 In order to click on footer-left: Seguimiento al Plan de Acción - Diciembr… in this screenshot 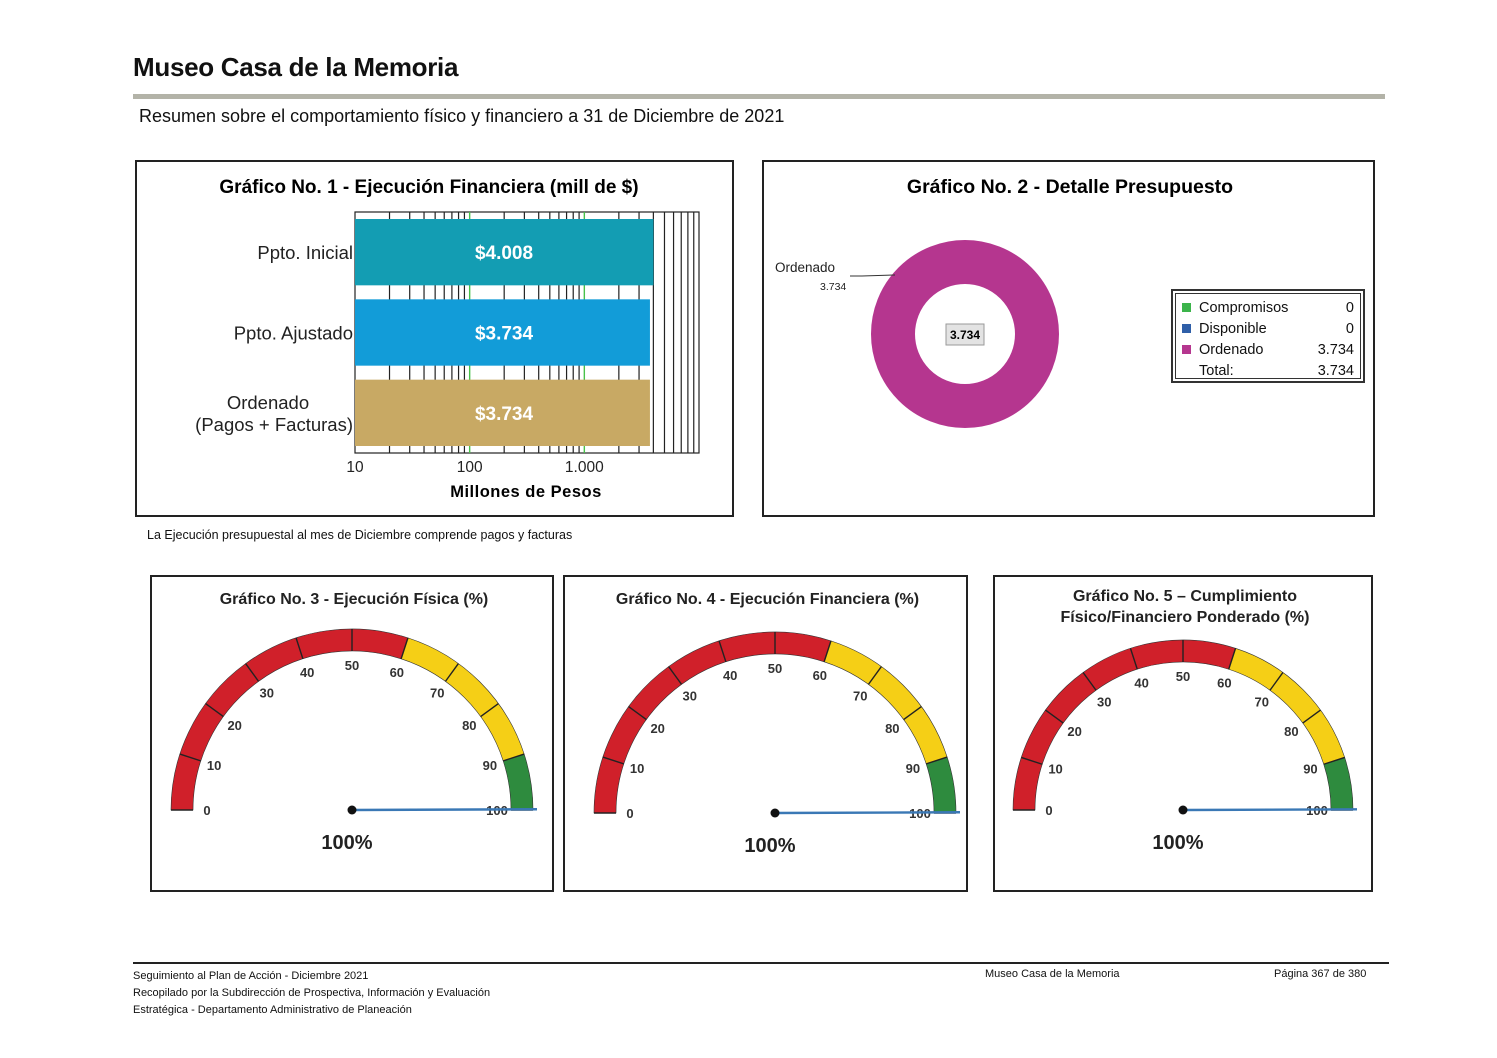, I will do `click(311, 993)`.